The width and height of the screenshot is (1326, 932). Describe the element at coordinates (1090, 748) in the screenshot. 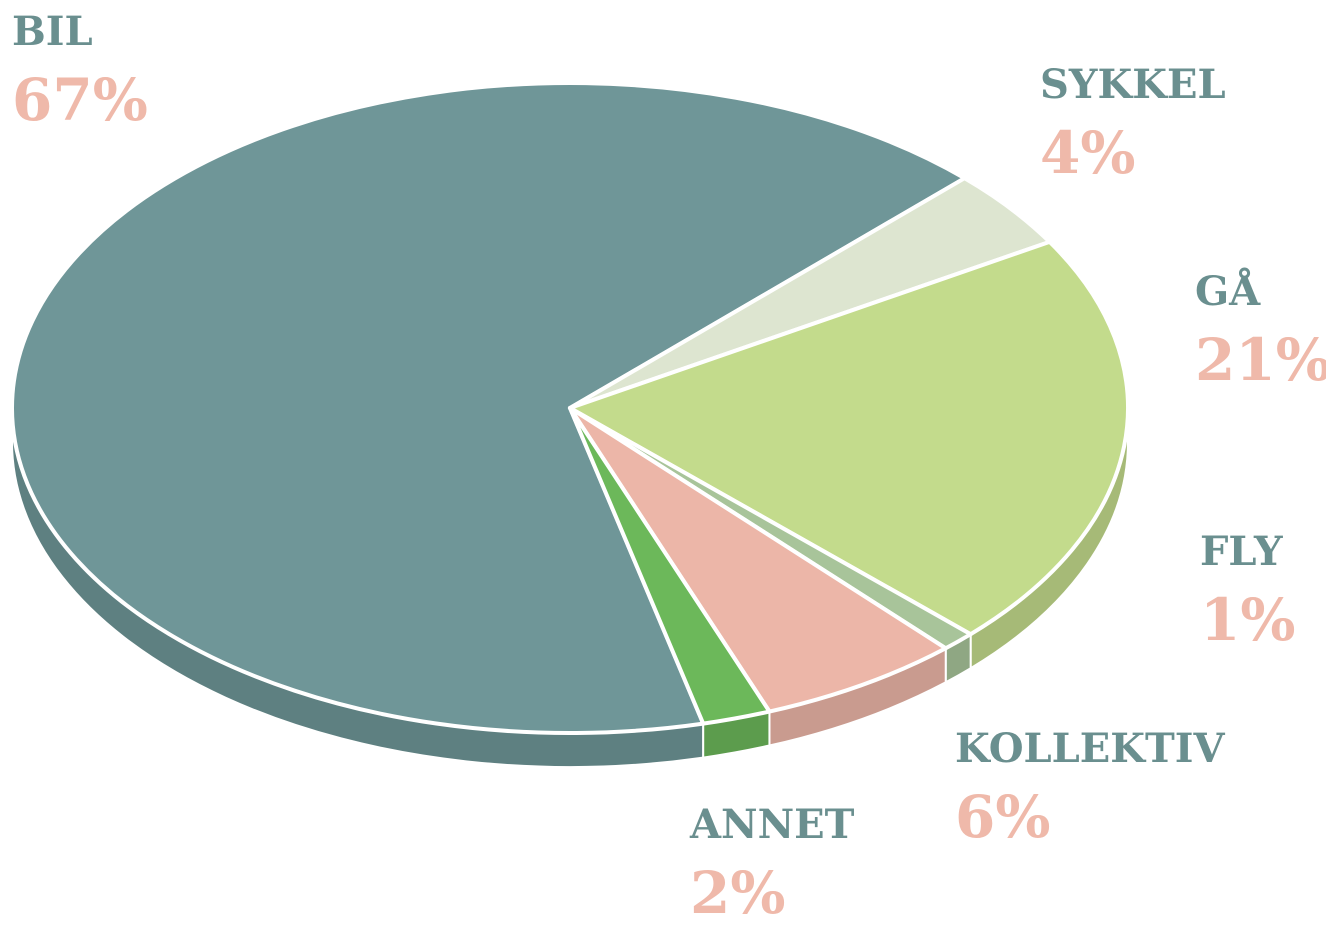

I see `category-label: KOLLEKTIV` at that location.